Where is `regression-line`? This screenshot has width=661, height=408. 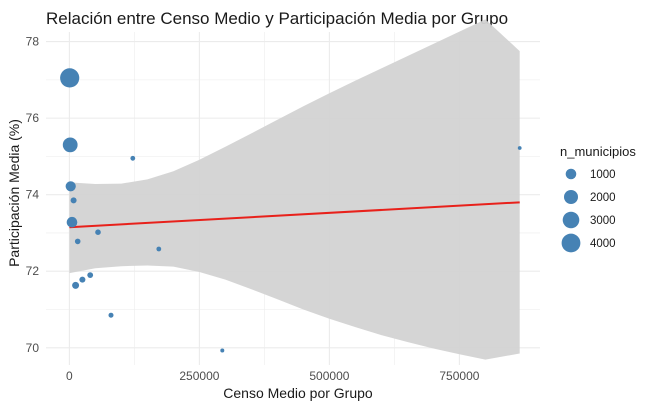 regression-line is located at coordinates (294, 215).